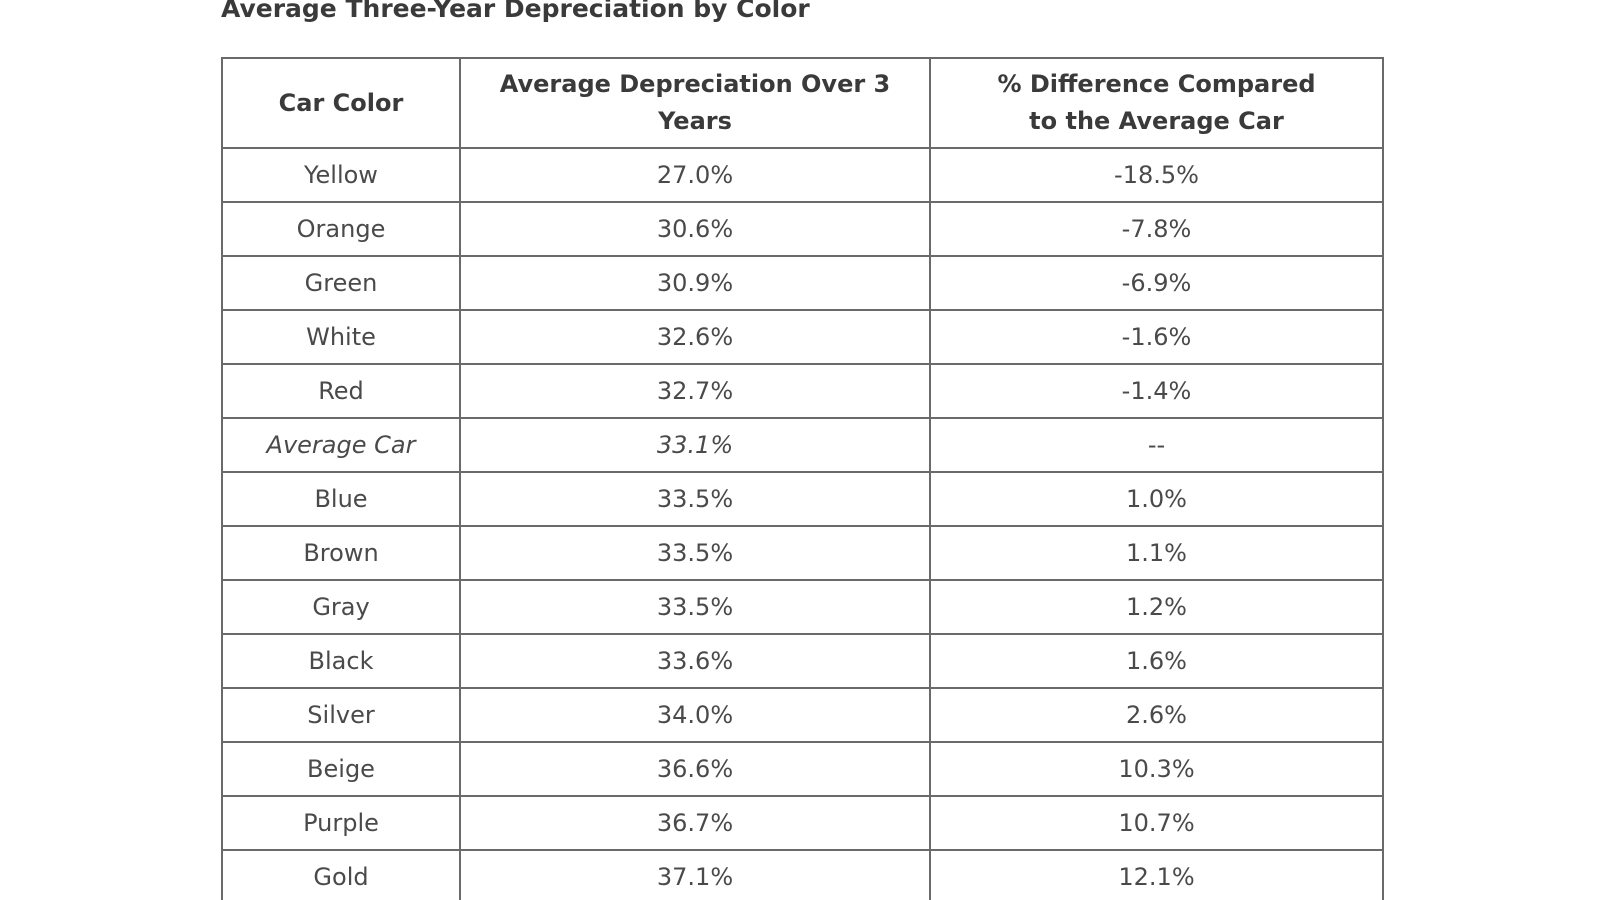 The height and width of the screenshot is (900, 1600). What do you see at coordinates (1156, 103) in the screenshot?
I see `header-percent-difference: % Difference Compared to the Average Car` at bounding box center [1156, 103].